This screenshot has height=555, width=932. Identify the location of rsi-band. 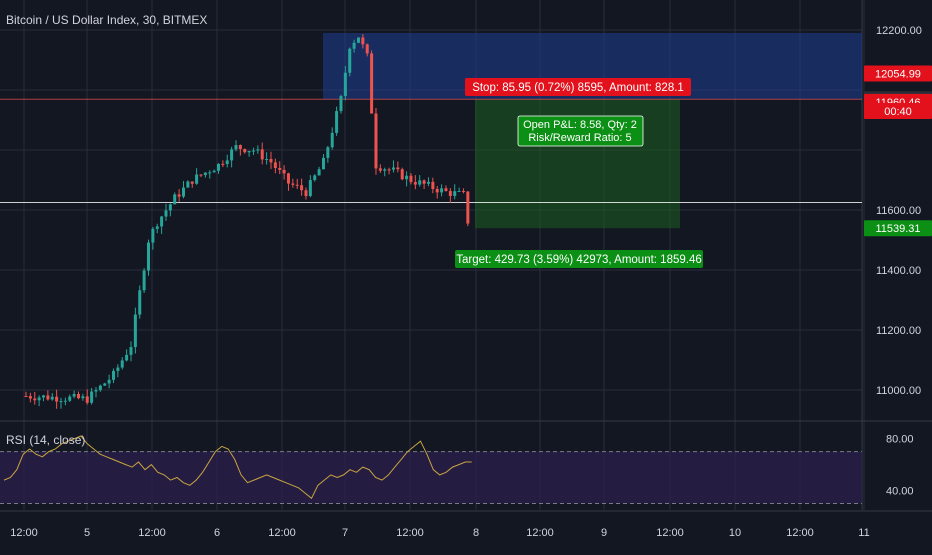
(431, 477).